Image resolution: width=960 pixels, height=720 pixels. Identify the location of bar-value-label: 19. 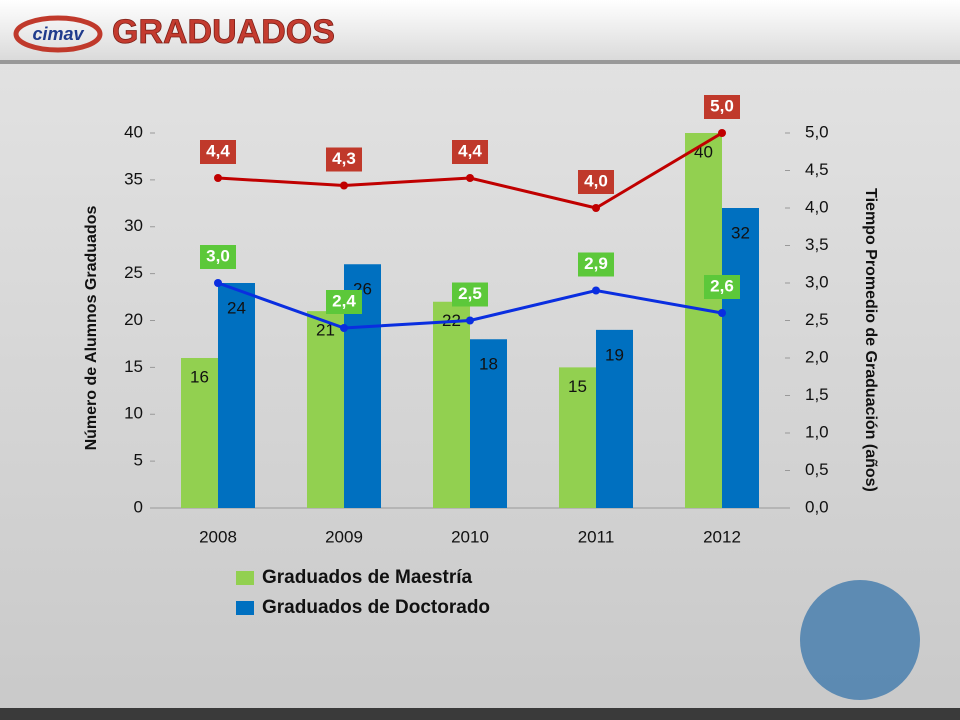
(614, 354).